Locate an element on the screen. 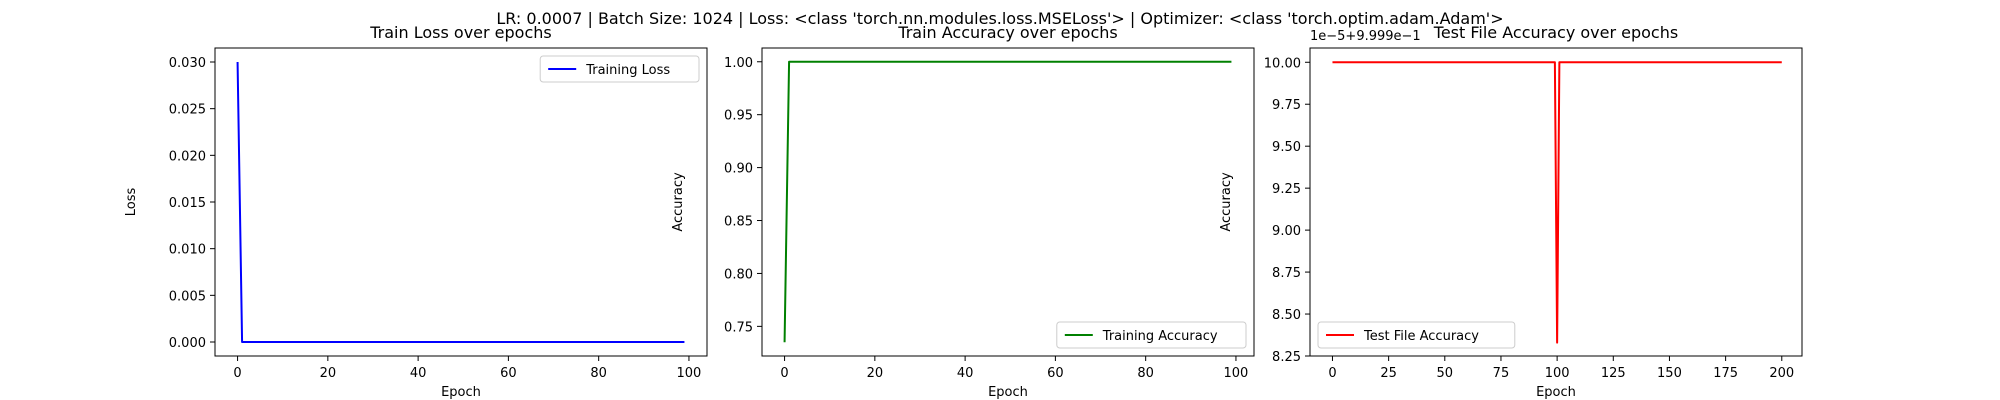 The image size is (2000, 400). y-tick-label: 1.00 is located at coordinates (738, 63).